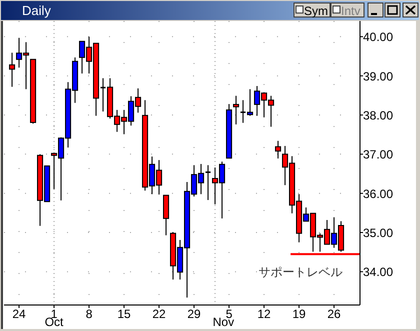 The width and height of the screenshot is (420, 331). Describe the element at coordinates (378, 76) in the screenshot. I see `y-tick-label: 39.00` at that location.